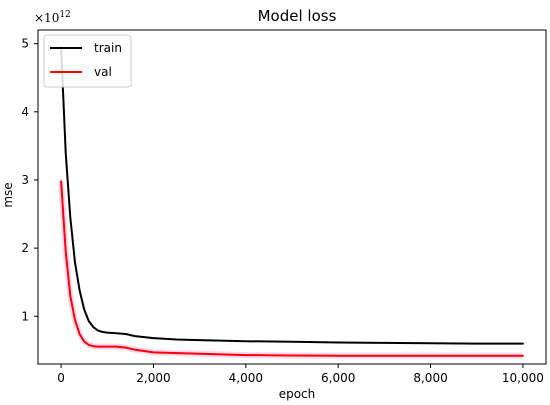 This screenshot has width=550, height=405. What do you see at coordinates (25, 248) in the screenshot?
I see `y-tick-label: 2` at bounding box center [25, 248].